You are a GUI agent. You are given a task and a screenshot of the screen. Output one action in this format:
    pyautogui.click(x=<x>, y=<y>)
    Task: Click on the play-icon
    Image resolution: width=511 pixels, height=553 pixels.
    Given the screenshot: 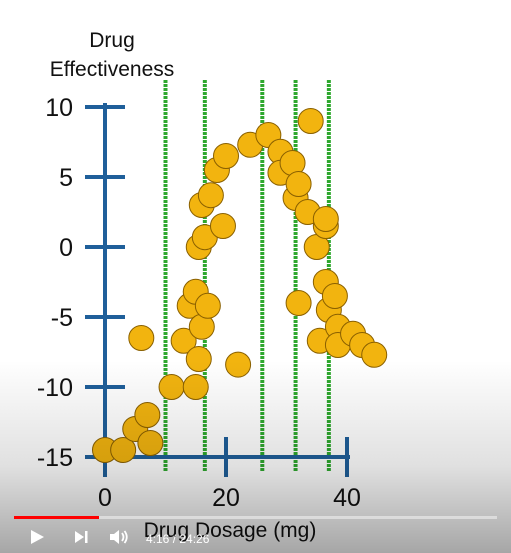 What is the action you would take?
    pyautogui.click(x=37, y=539)
    